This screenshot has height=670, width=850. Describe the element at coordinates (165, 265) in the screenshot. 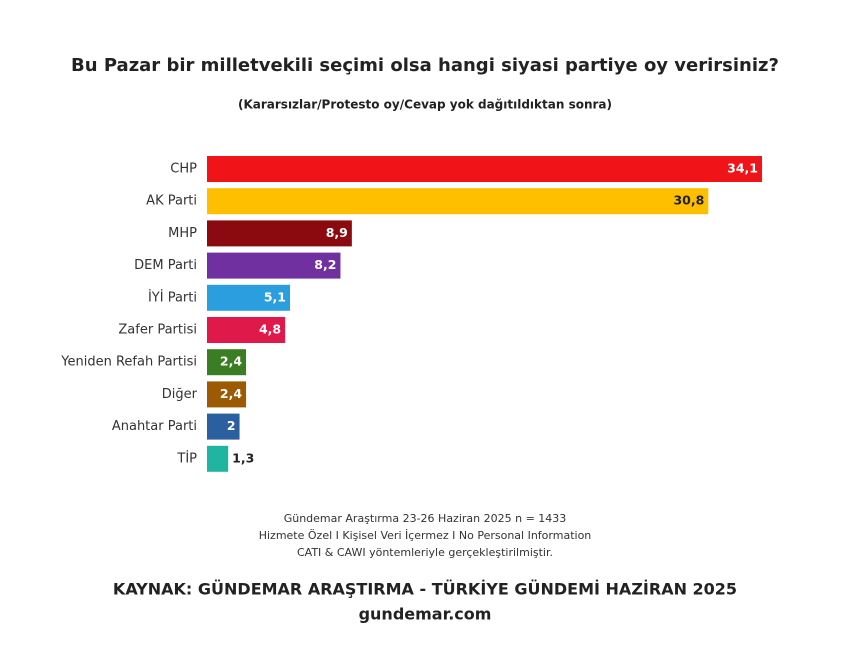

I see `category-label: DEM Parti` at that location.